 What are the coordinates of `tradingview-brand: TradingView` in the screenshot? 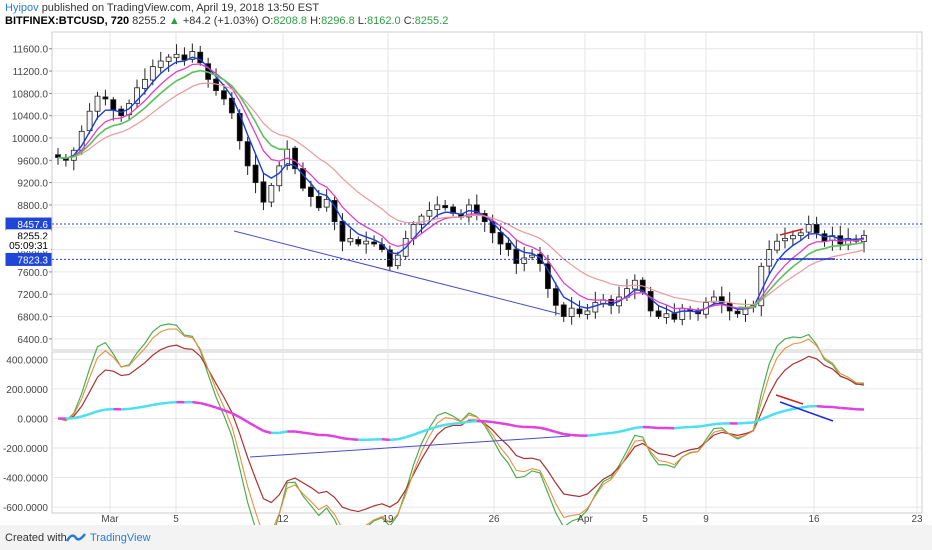 It's located at (120, 538).